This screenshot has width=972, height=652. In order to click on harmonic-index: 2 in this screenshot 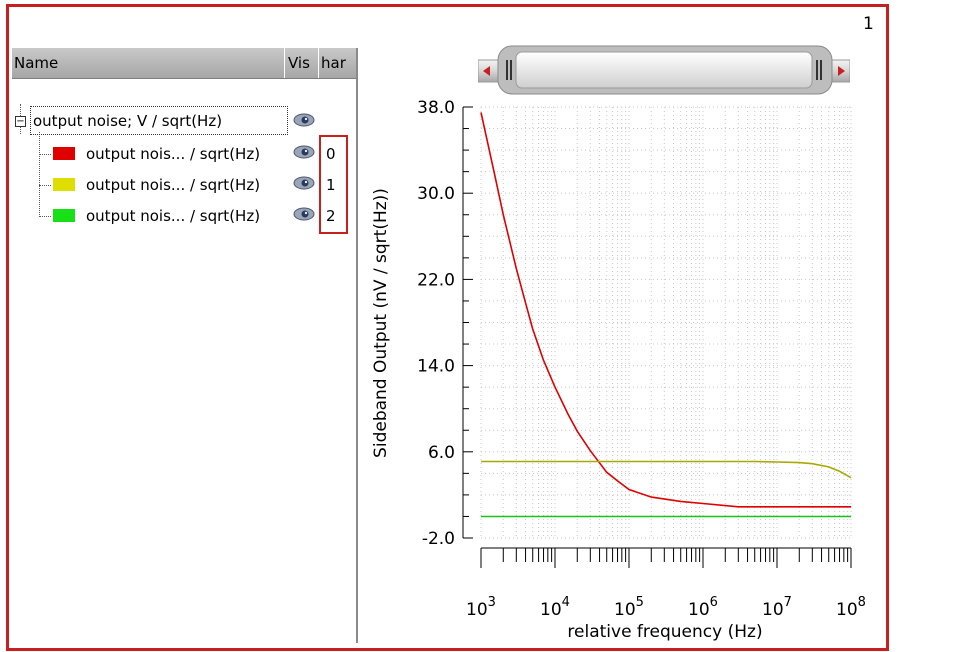, I will do `click(331, 216)`.